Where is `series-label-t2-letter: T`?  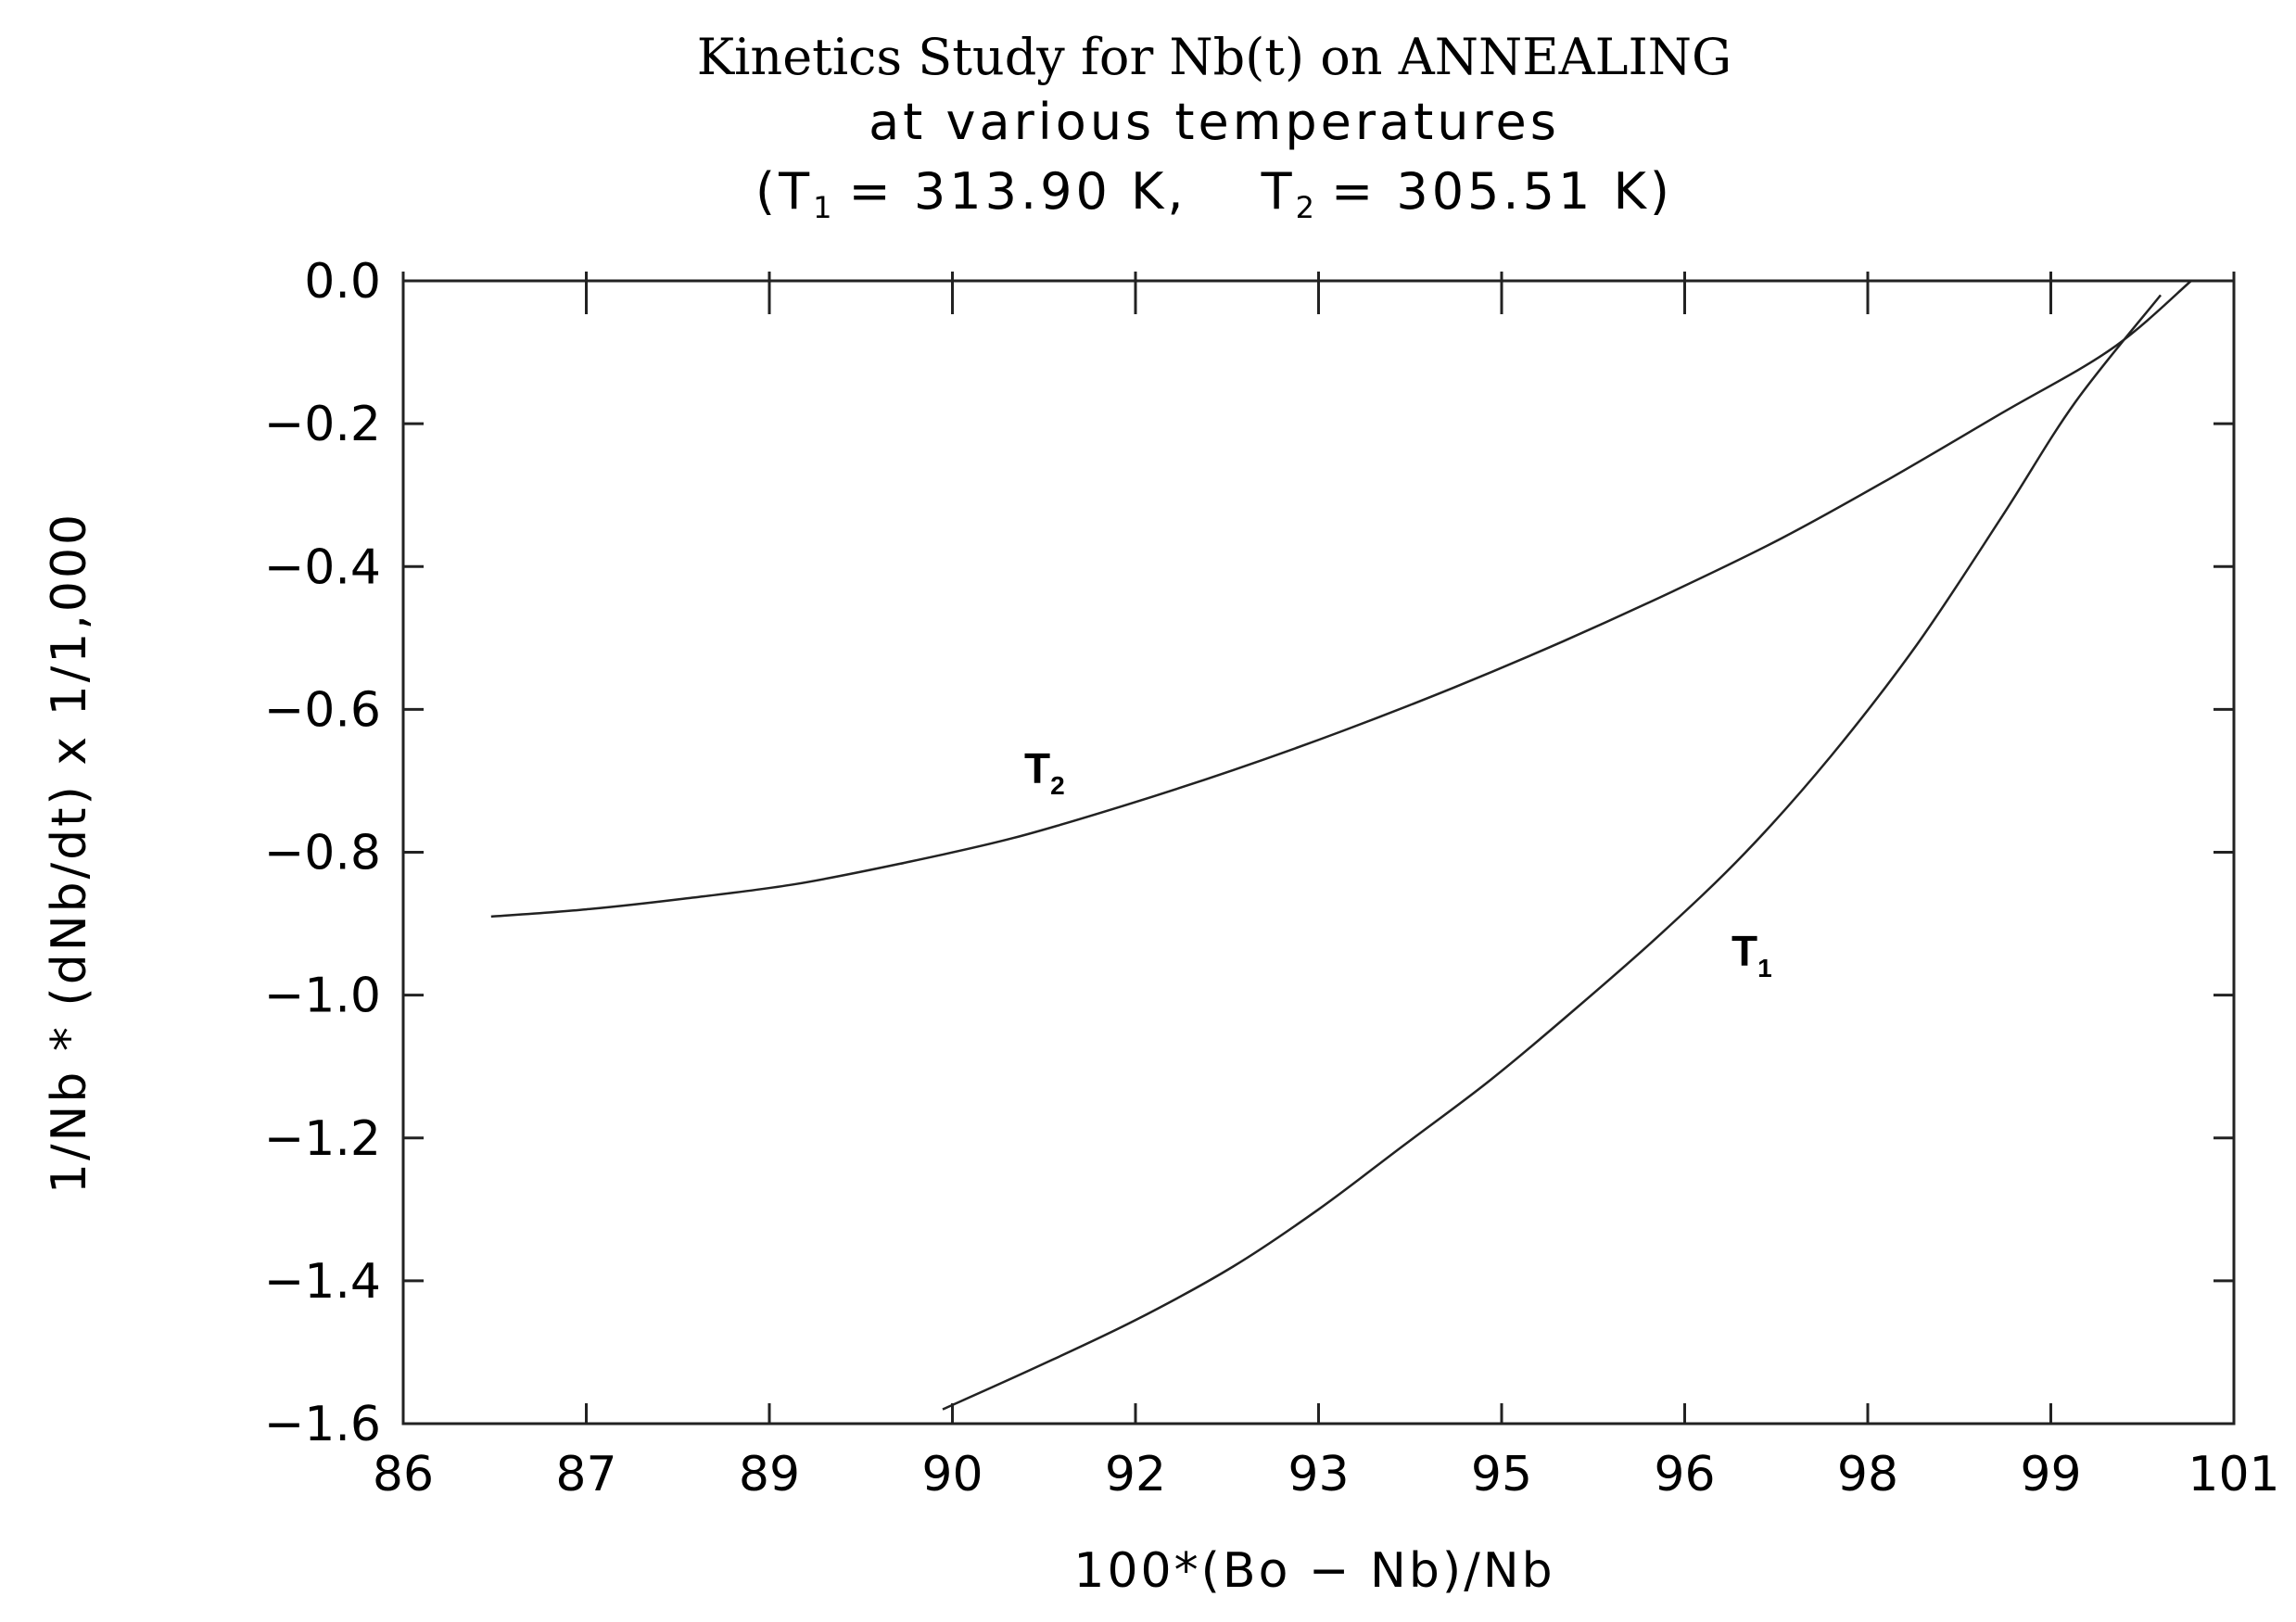 series-label-t2-letter: T is located at coordinates (1037, 768).